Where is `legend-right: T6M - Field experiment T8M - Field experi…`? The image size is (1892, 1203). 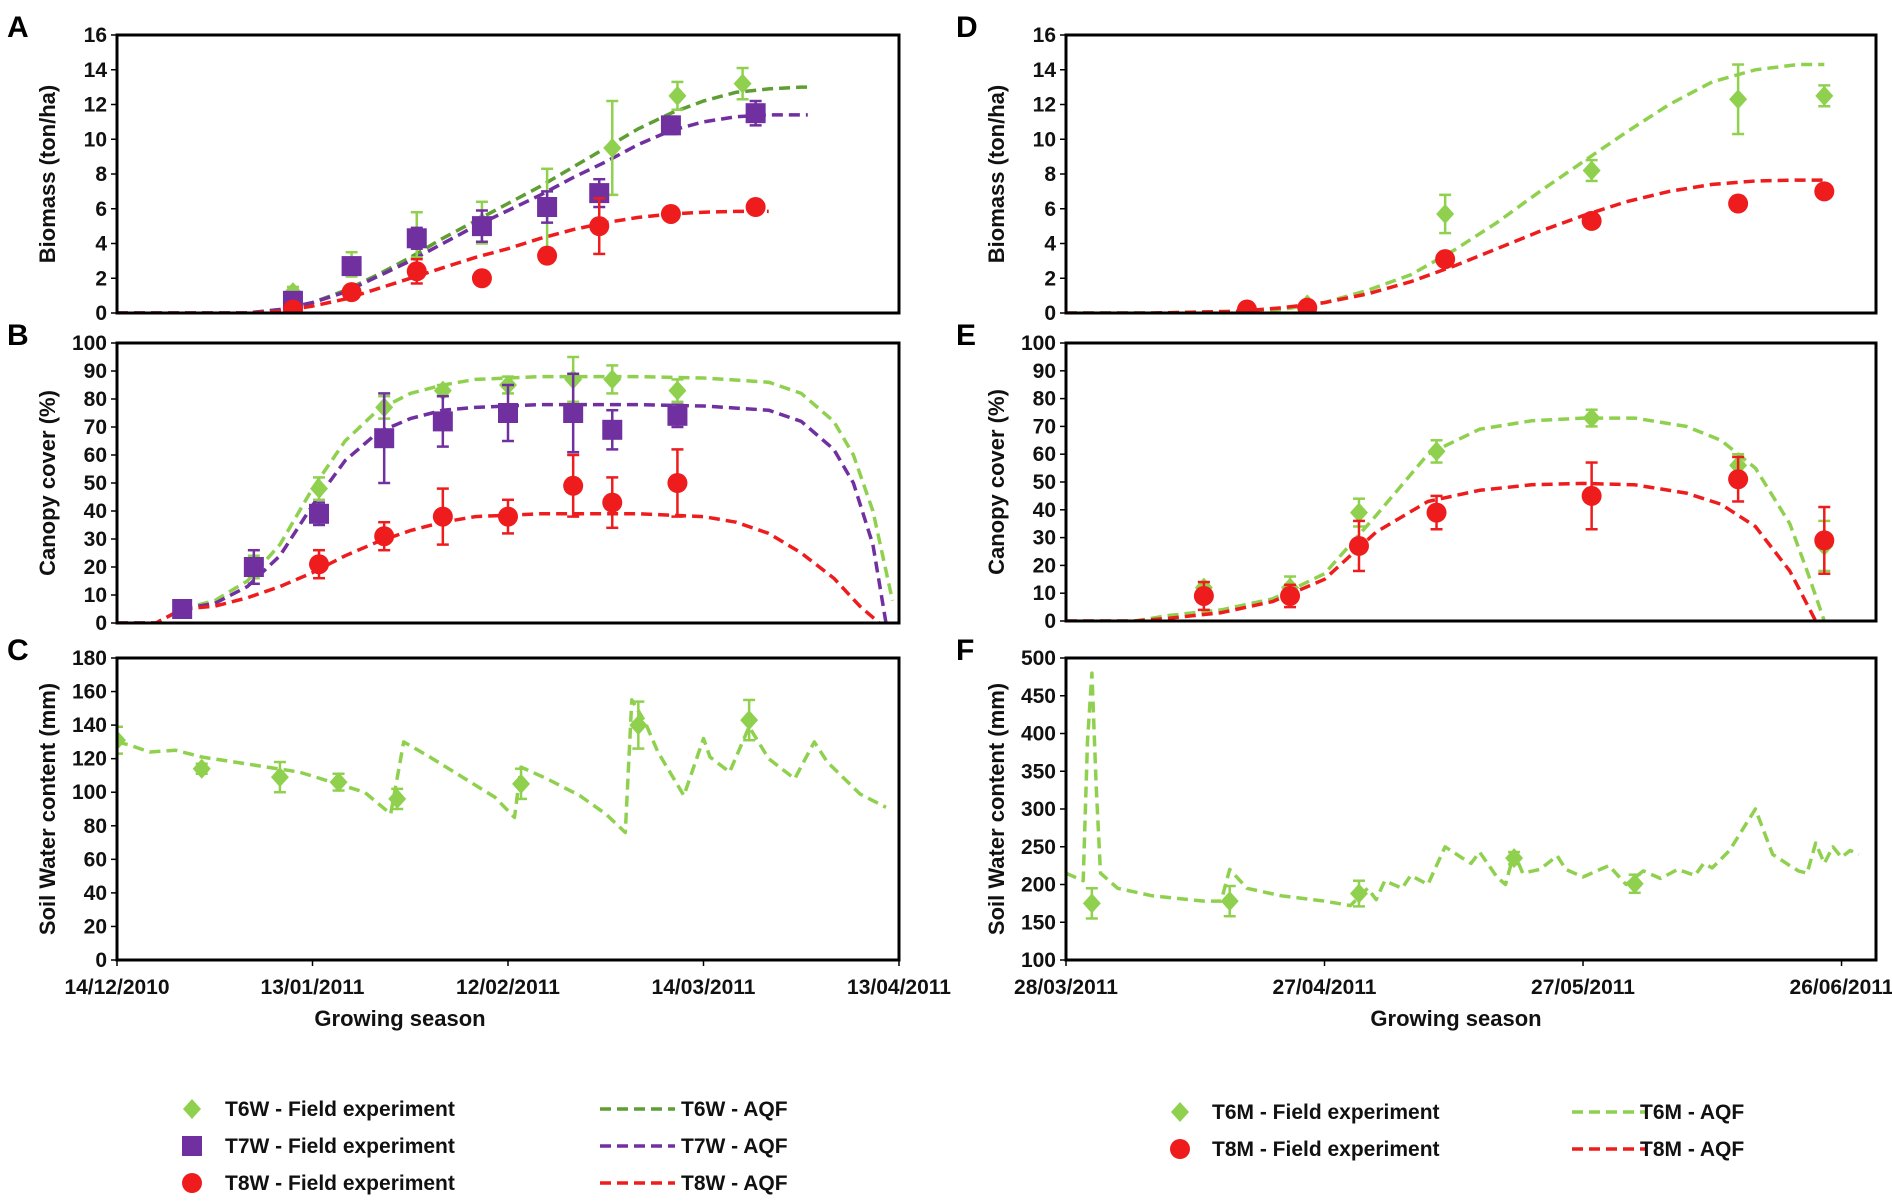 legend-right: T6M - Field experiment T8M - Field experi… is located at coordinates (1457, 1131).